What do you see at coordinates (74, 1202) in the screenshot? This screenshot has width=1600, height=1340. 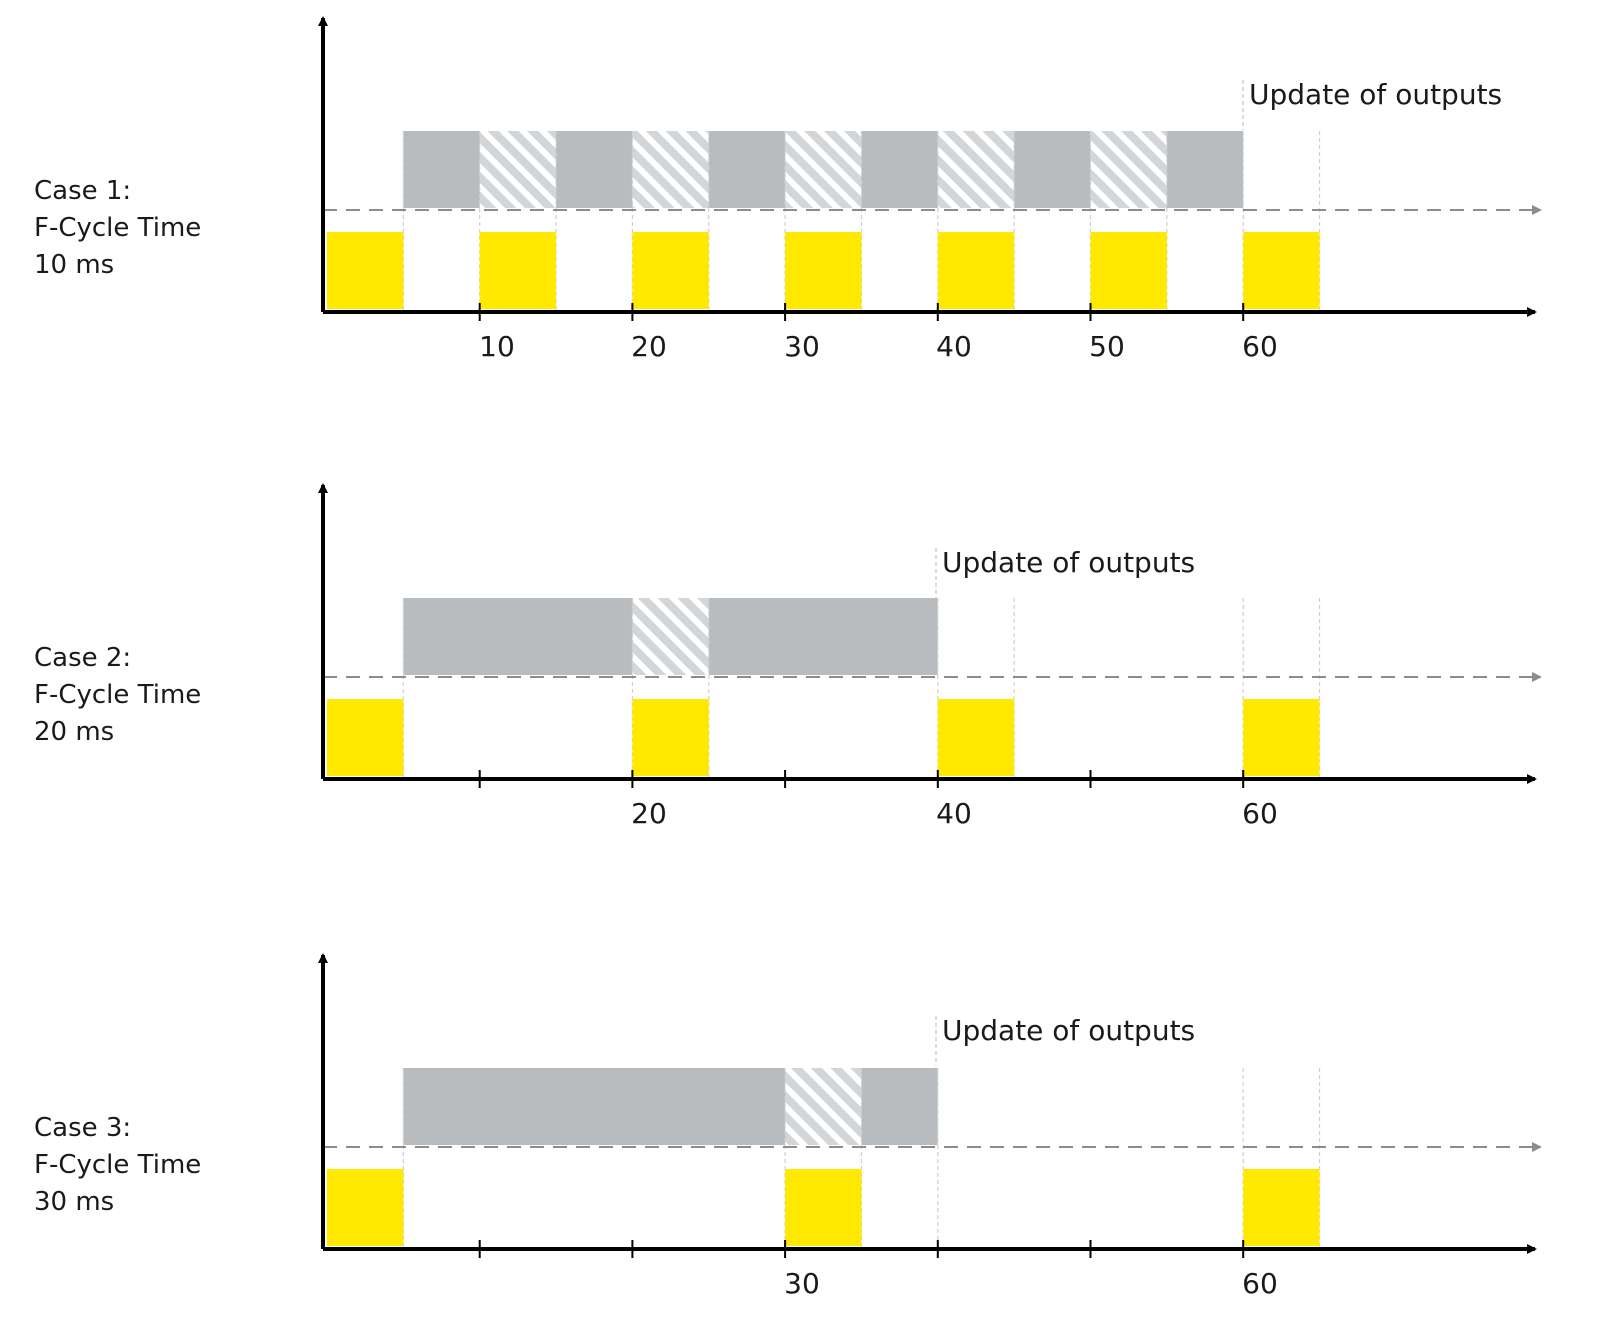 I see `case-label-line: 30 ms` at bounding box center [74, 1202].